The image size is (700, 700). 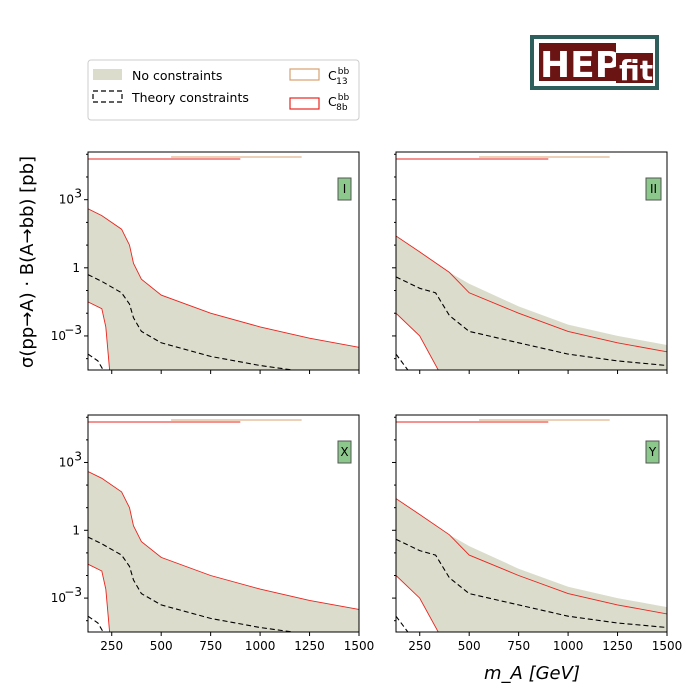 I want to click on logo-part1: HEP, so click(x=580, y=65).